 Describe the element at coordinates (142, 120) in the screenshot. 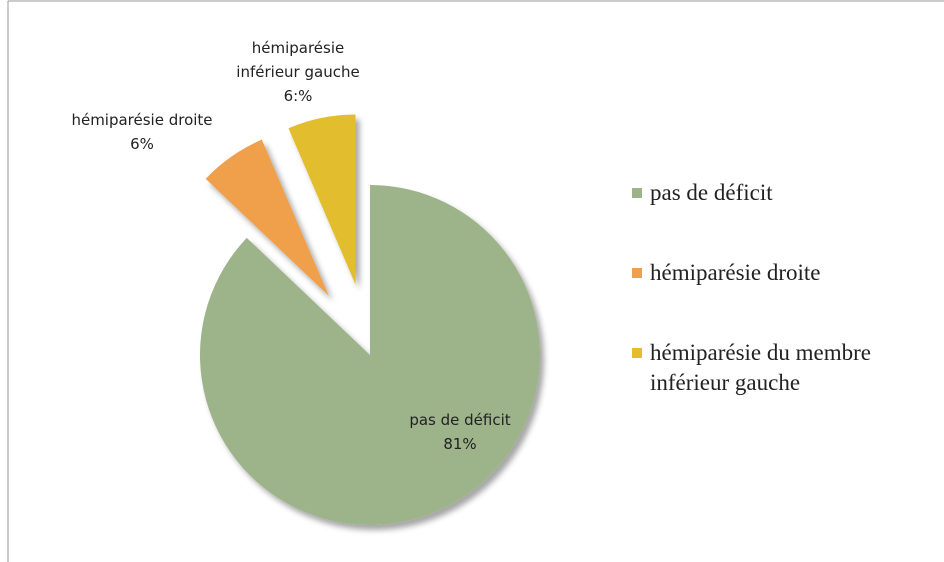

I see `data-label-name: hémiparésie droite` at that location.